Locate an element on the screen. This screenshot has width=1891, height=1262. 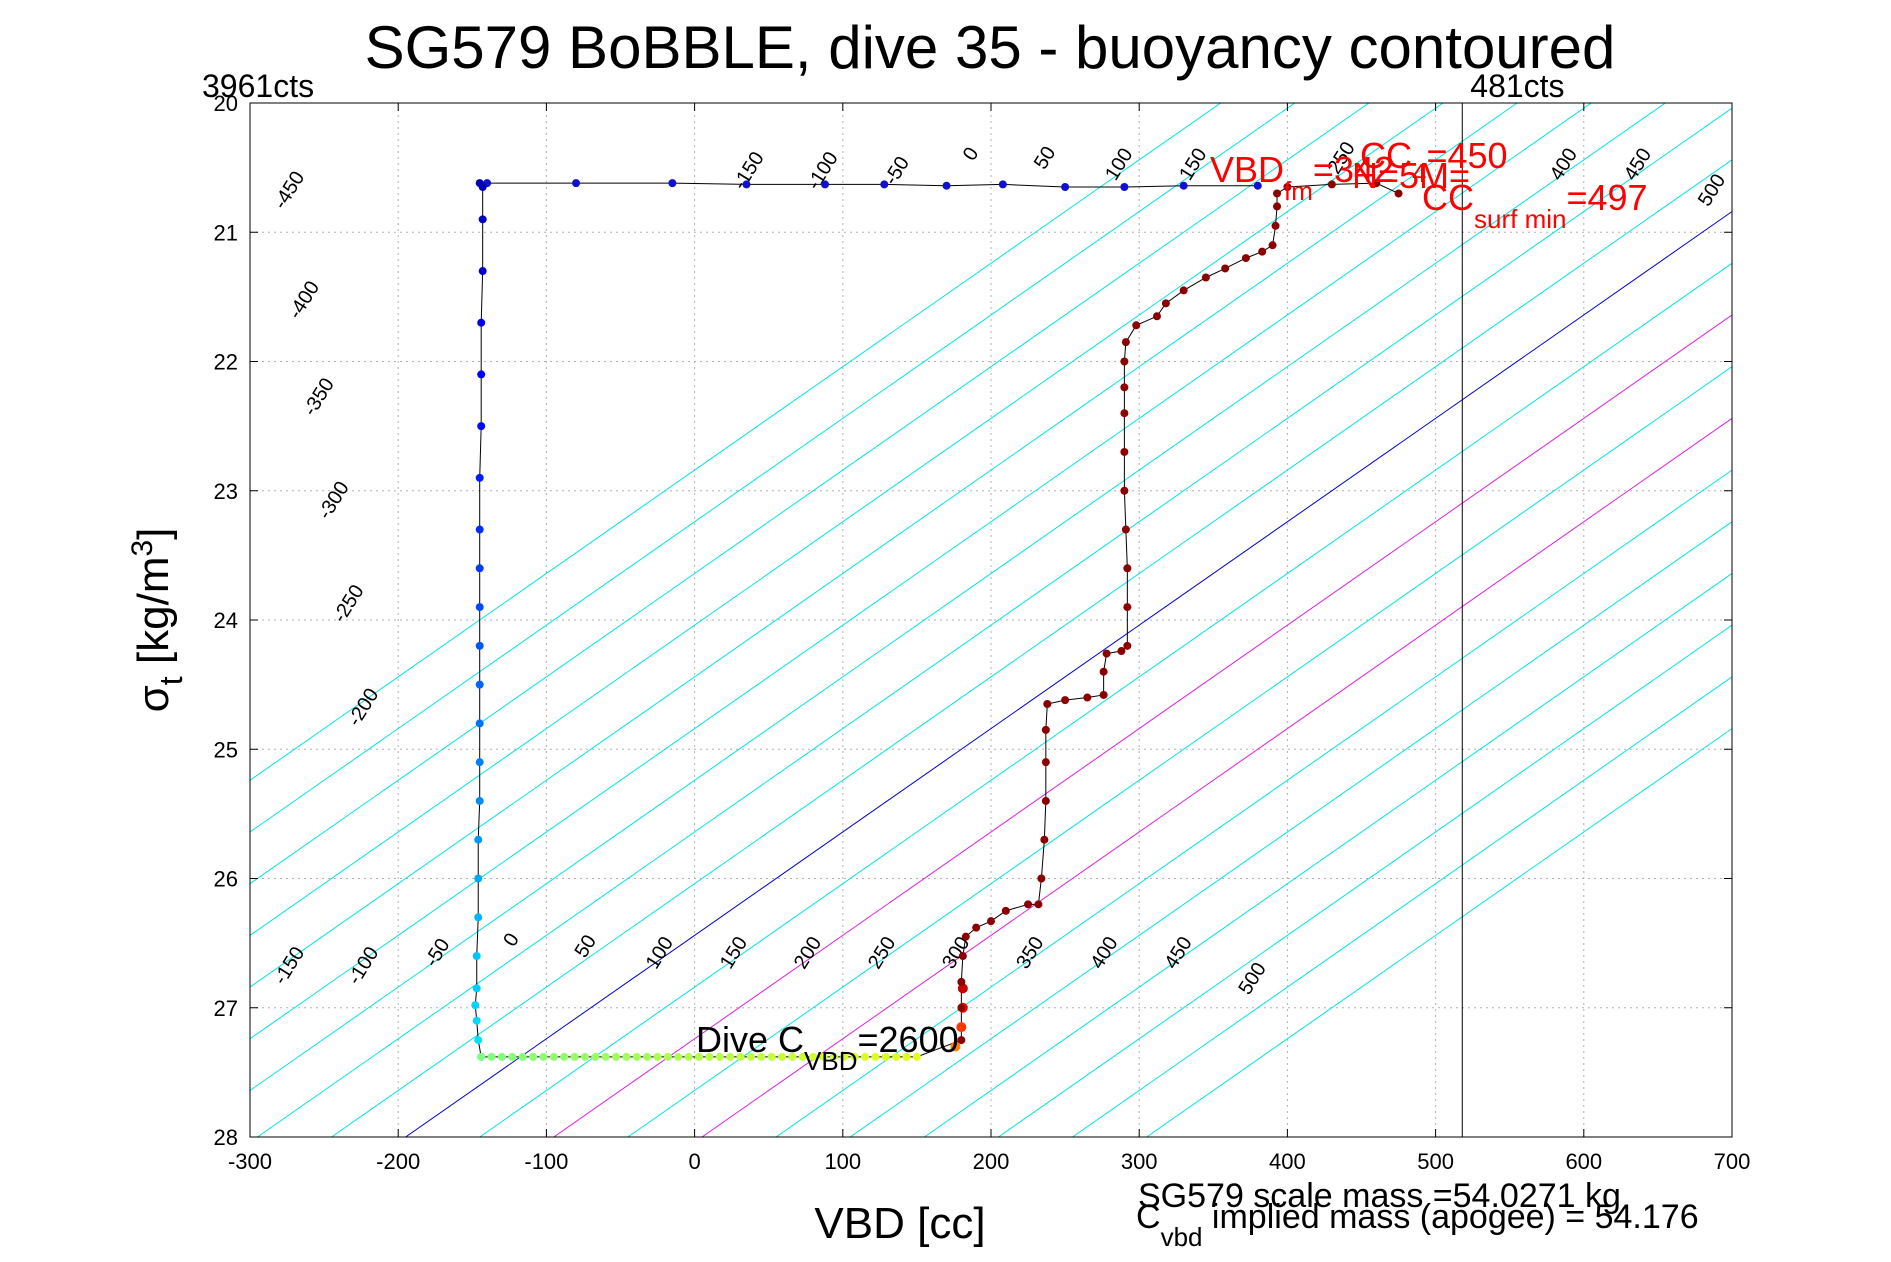
cc-4-annotation: CC4=450 is located at coordinates (1434, 161).